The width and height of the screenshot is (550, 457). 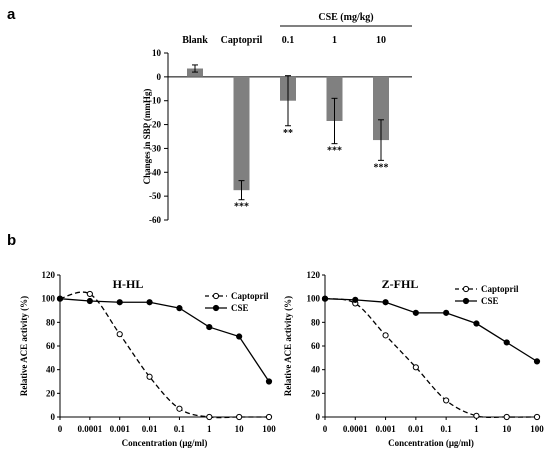 What do you see at coordinates (314, 275) in the screenshot?
I see `y-tick-label: 120` at bounding box center [314, 275].